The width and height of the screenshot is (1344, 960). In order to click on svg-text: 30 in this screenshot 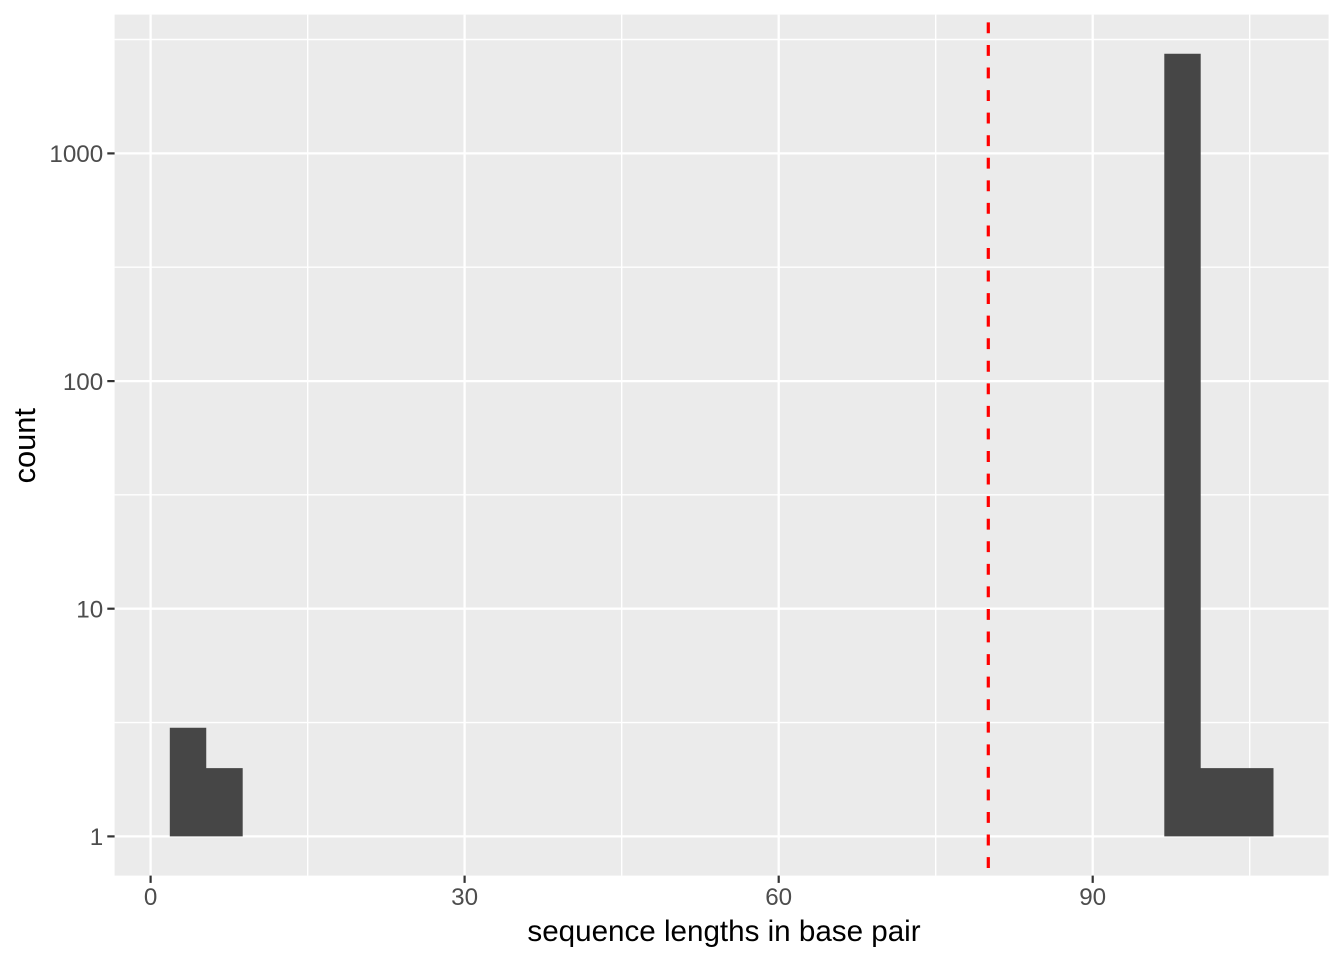, I will do `click(464, 897)`.